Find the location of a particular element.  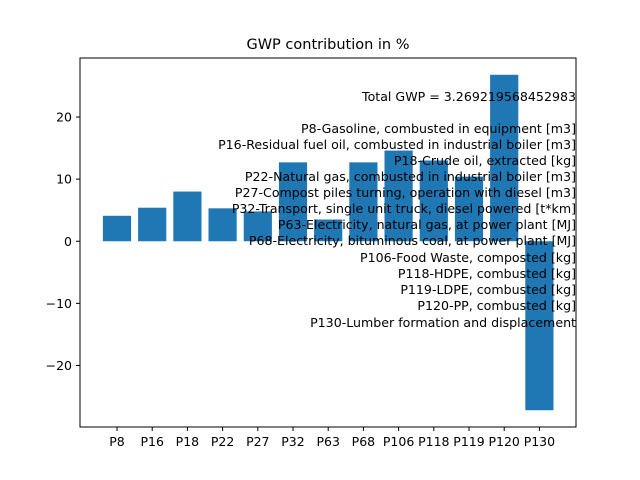

x-tick-label: P16 is located at coordinates (151, 441).